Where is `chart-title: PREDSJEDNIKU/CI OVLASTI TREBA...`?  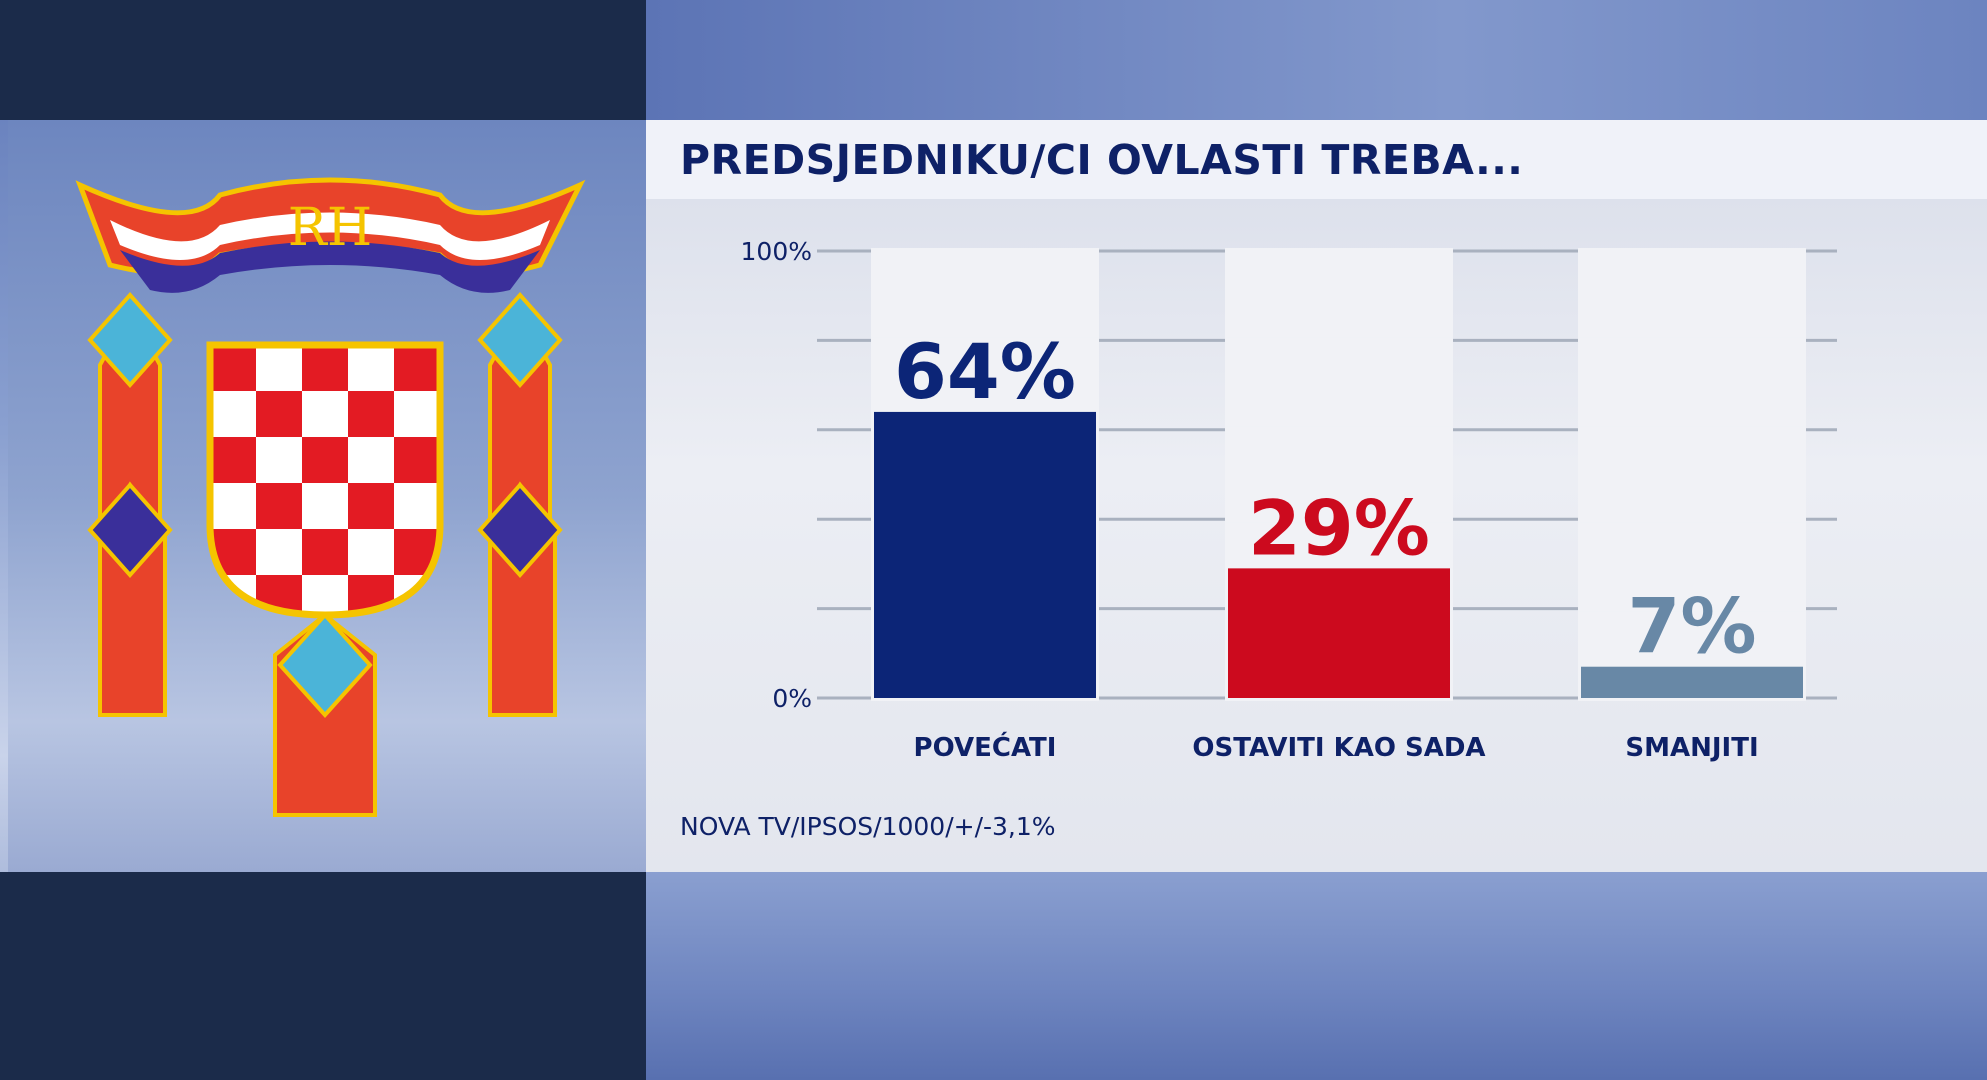 chart-title: PREDSJEDNIKU/CI OVLASTI TREBA... is located at coordinates (1102, 160).